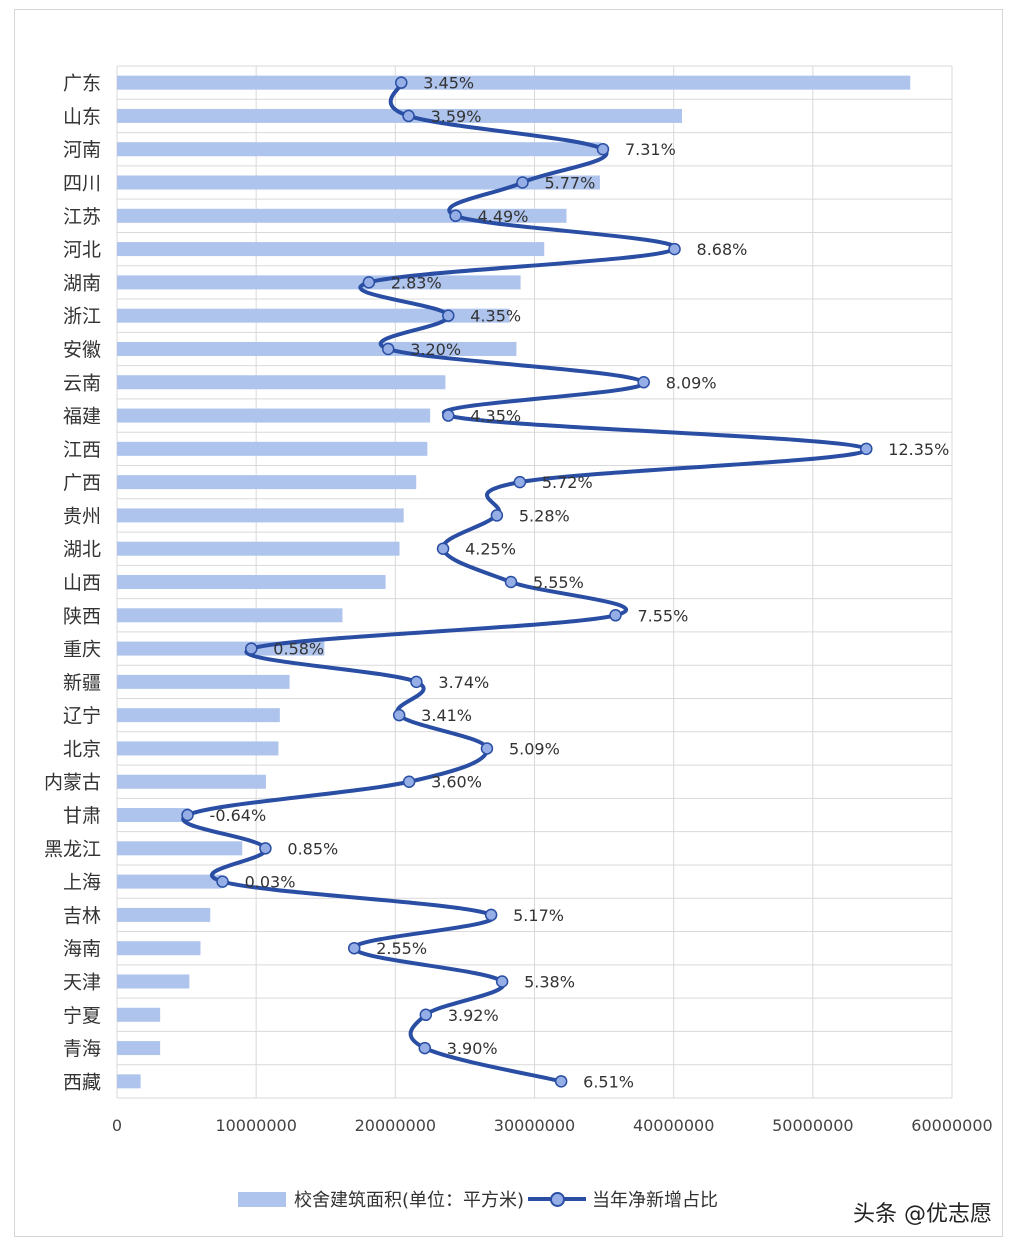  I want to click on category-label: 浙江, so click(82, 317).